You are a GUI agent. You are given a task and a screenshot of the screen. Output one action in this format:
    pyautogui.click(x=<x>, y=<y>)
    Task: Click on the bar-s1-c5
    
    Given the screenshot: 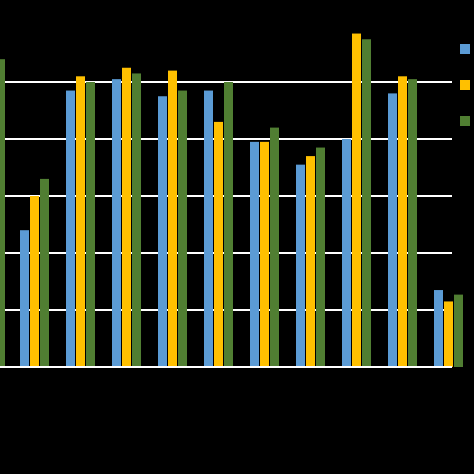 What is the action you would take?
    pyautogui.click(x=208, y=229)
    